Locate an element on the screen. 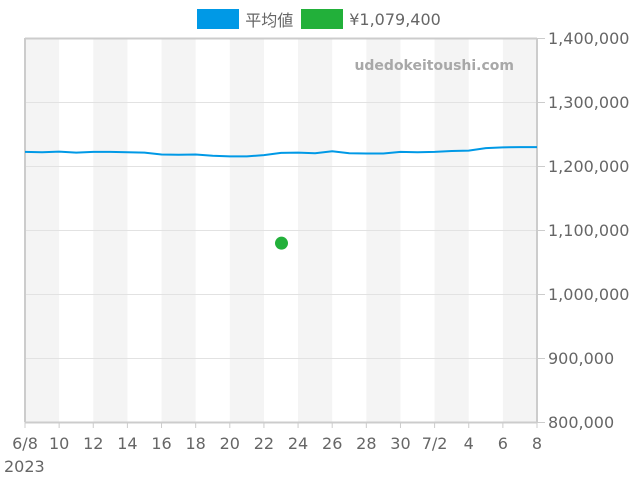 This screenshot has height=480, width=640. x-tick-label: 26 is located at coordinates (332, 443).